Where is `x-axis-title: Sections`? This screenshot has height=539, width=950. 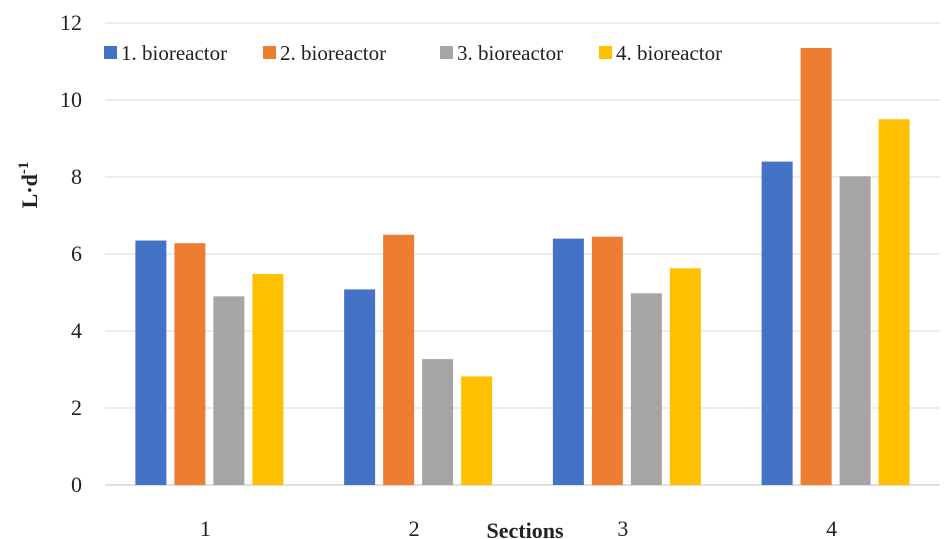 x-axis-title: Sections is located at coordinates (525, 528).